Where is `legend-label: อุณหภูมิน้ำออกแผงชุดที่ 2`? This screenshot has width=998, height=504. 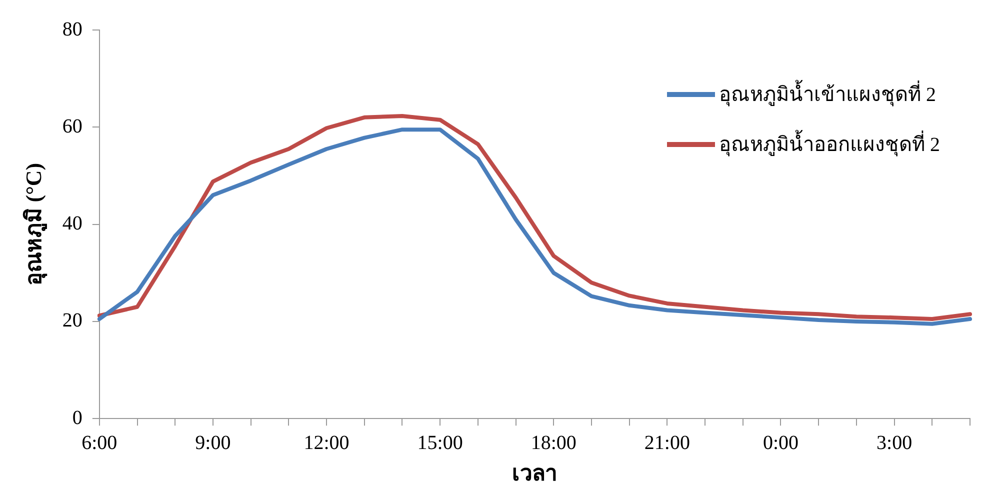 legend-label: อุณหภูมิน้ำออกแผงชุดที่ 2 is located at coordinates (829, 143).